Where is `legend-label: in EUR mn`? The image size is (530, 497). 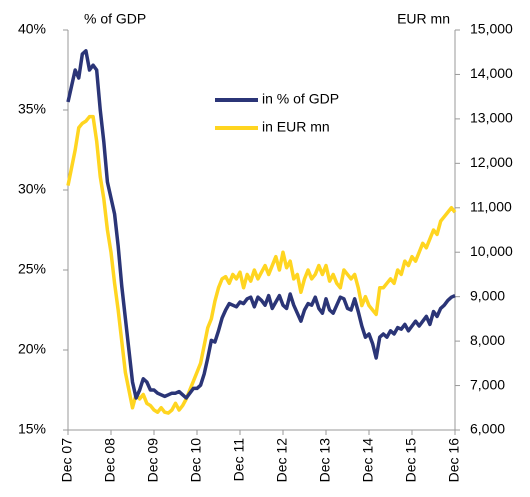 legend-label: in EUR mn is located at coordinates (296, 127).